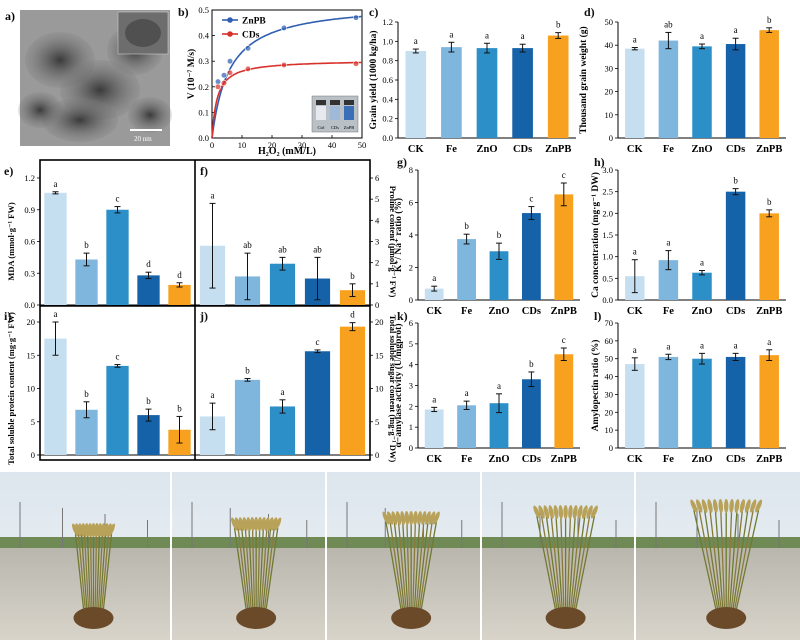 The image size is (800, 640). Describe the element at coordinates (254, 22) in the screenshot. I see `legend-label: ZnPB` at that location.